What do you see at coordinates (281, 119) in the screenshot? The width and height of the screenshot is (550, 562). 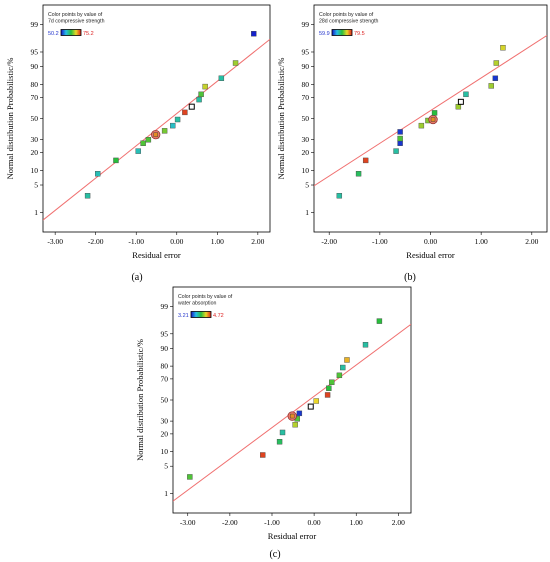 I see `y-axis-title: Normal distribution Probabilistic/%` at bounding box center [281, 119].